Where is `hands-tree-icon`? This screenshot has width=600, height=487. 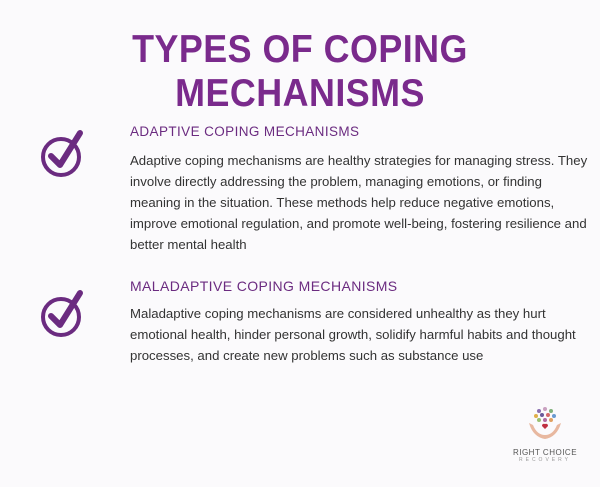
hands-tree-icon is located at coordinates (545, 423).